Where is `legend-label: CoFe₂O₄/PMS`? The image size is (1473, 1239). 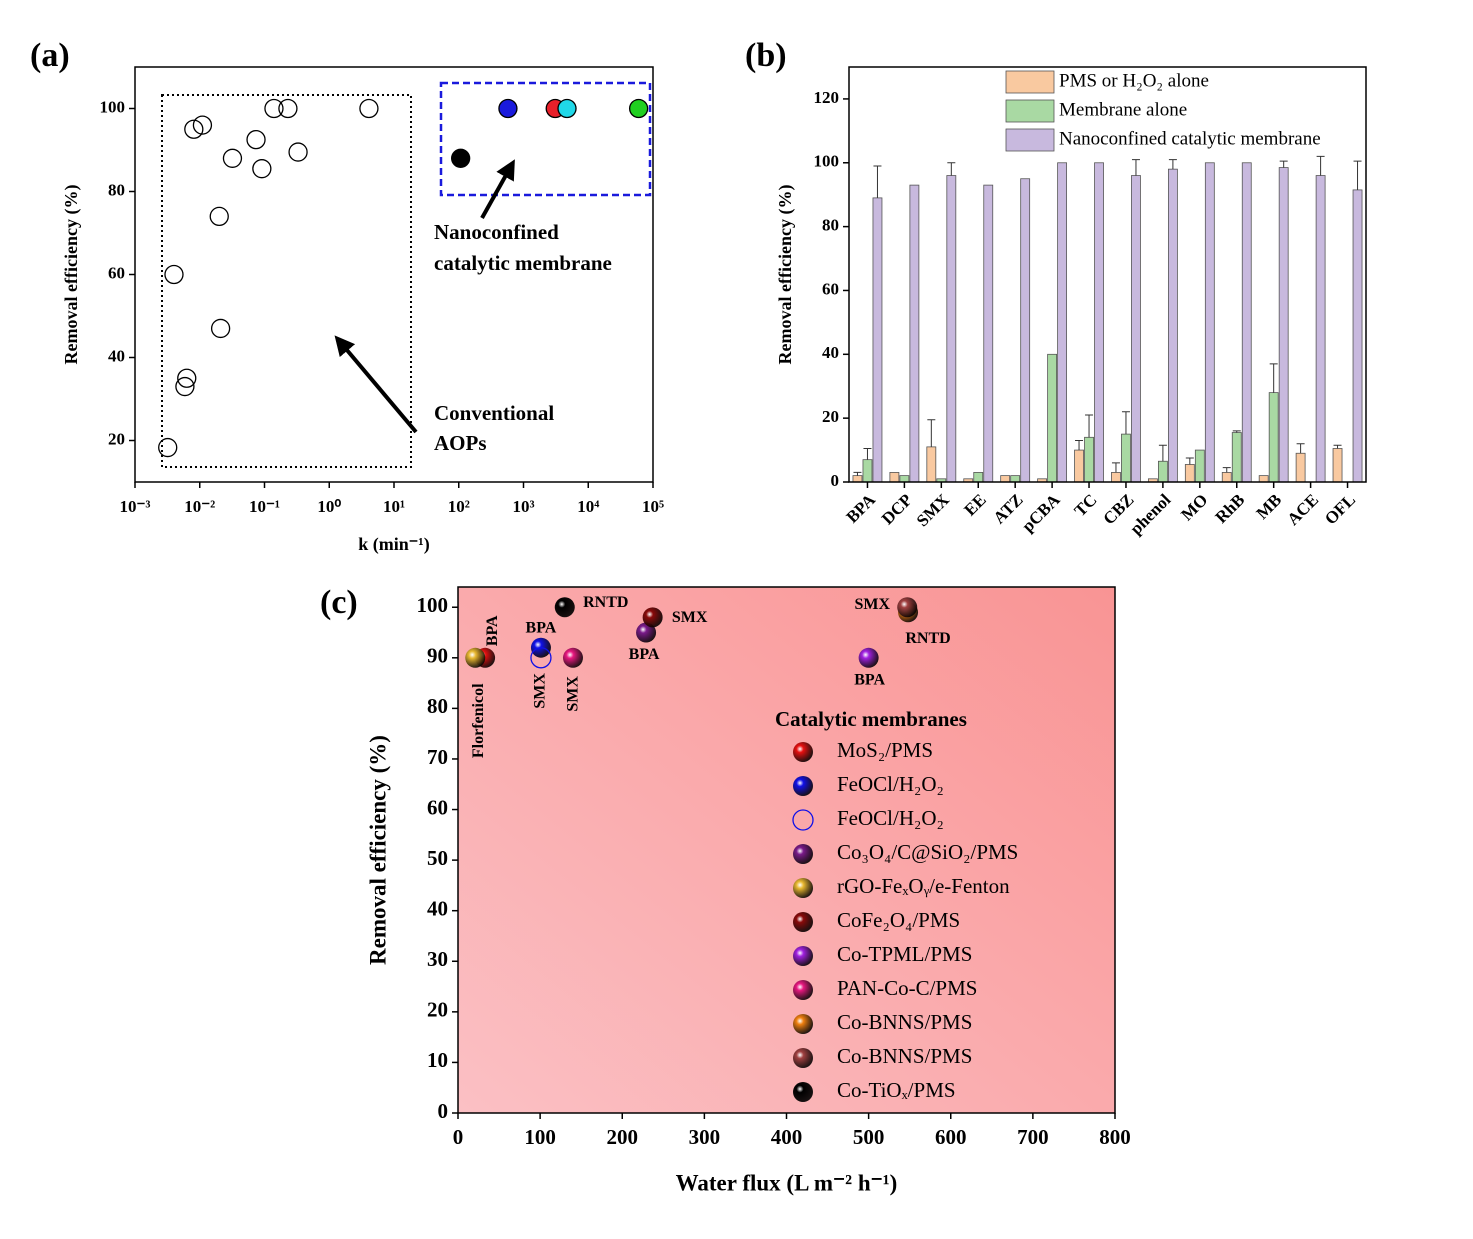
legend-label: CoFe₂O₄/PMS is located at coordinates (898, 920).